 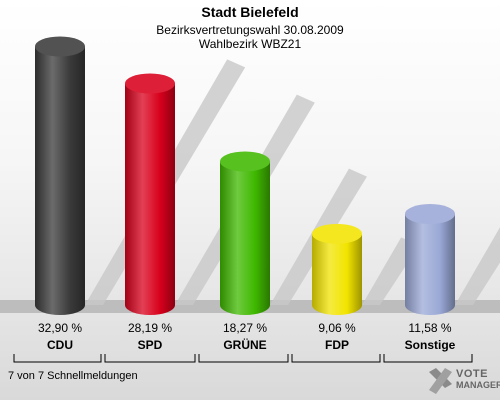 What do you see at coordinates (244, 344) in the screenshot?
I see `category-label-gr-ne: GRÜNE` at bounding box center [244, 344].